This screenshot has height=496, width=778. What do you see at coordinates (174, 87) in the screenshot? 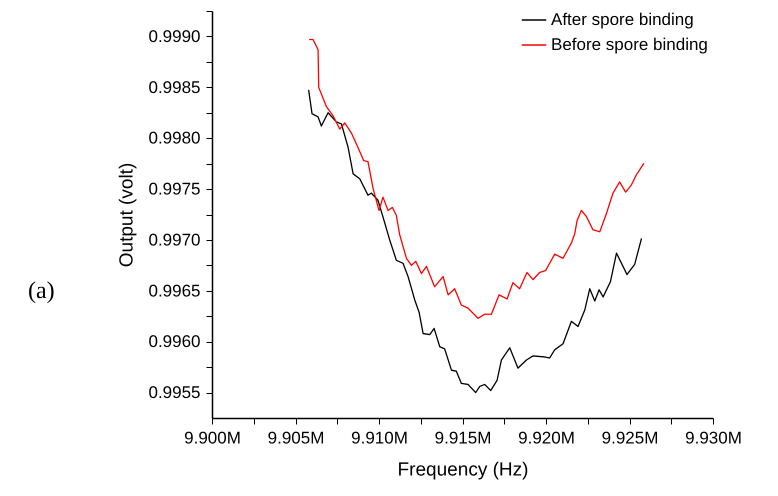
I see `y-tick-label: 0.9985` at bounding box center [174, 87].